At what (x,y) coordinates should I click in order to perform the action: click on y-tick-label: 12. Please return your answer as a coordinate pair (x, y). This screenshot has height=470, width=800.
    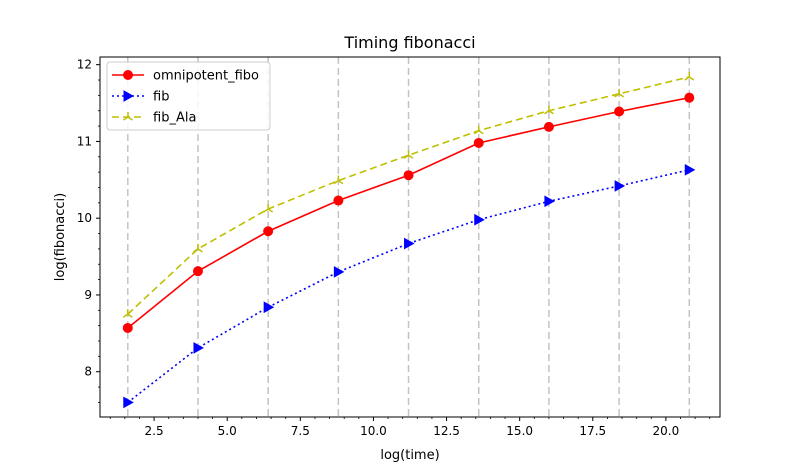
    Looking at the image, I should click on (84, 65).